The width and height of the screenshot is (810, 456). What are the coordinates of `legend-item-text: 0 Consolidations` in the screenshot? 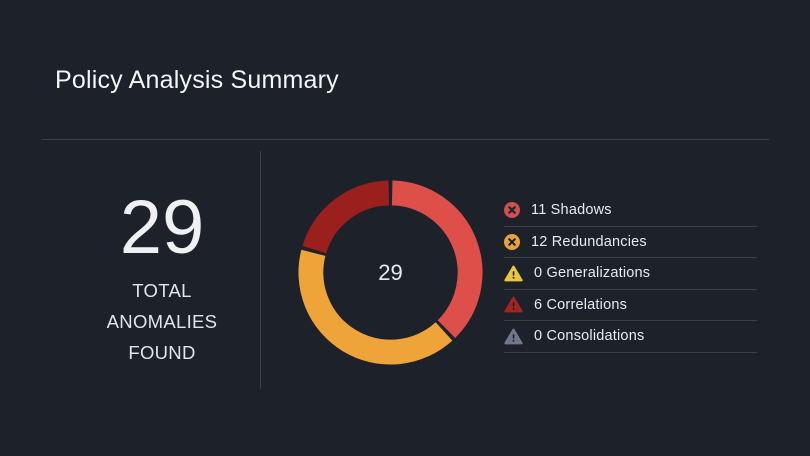 It's located at (589, 336).